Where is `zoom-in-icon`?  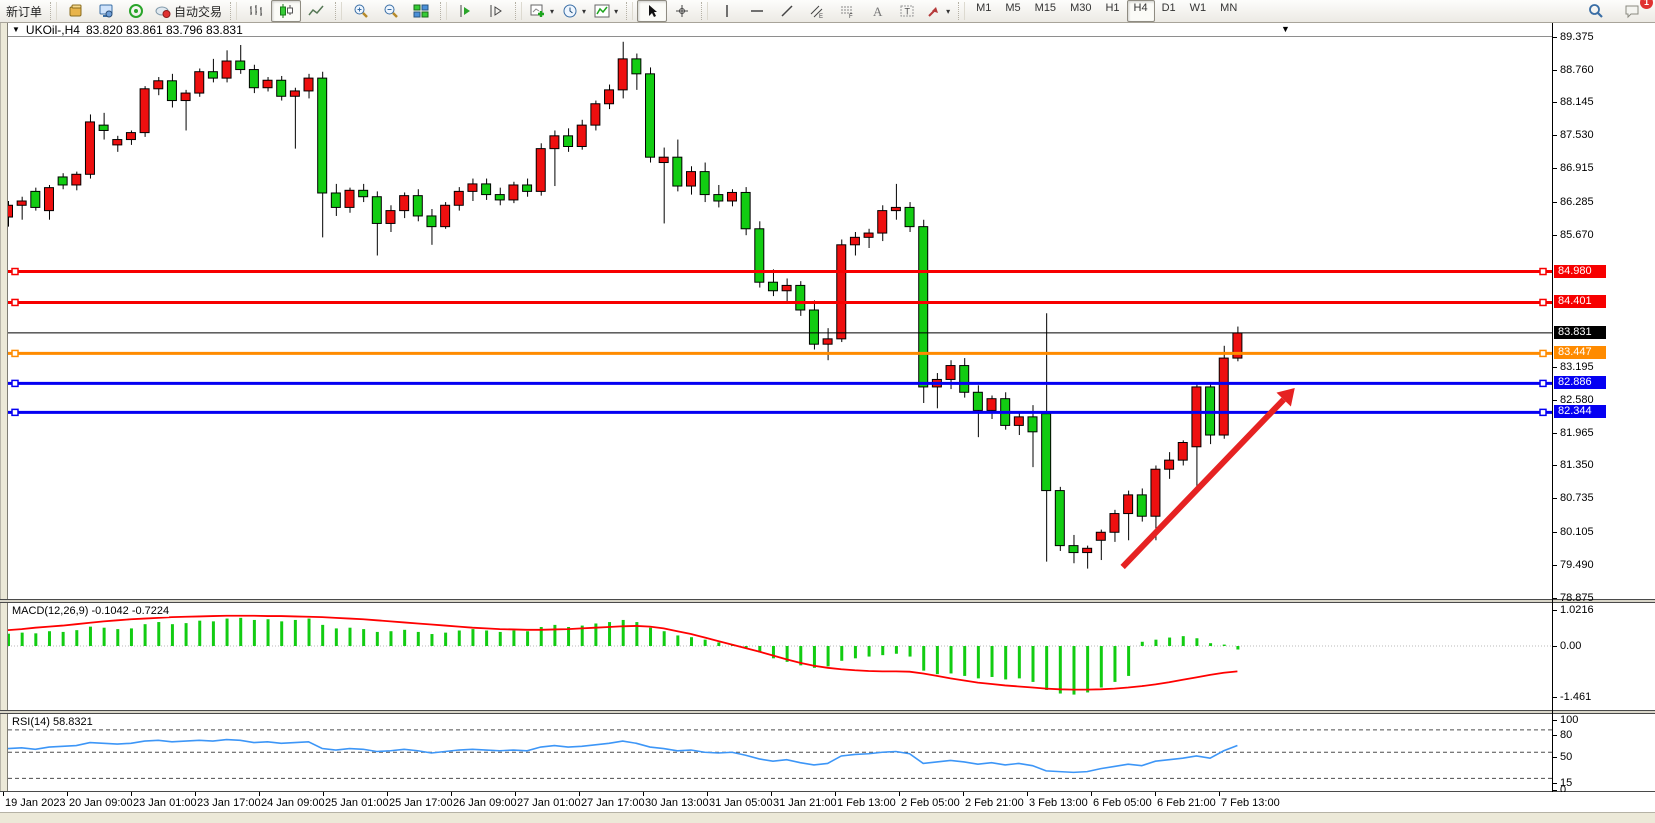 zoom-in-icon is located at coordinates (361, 11).